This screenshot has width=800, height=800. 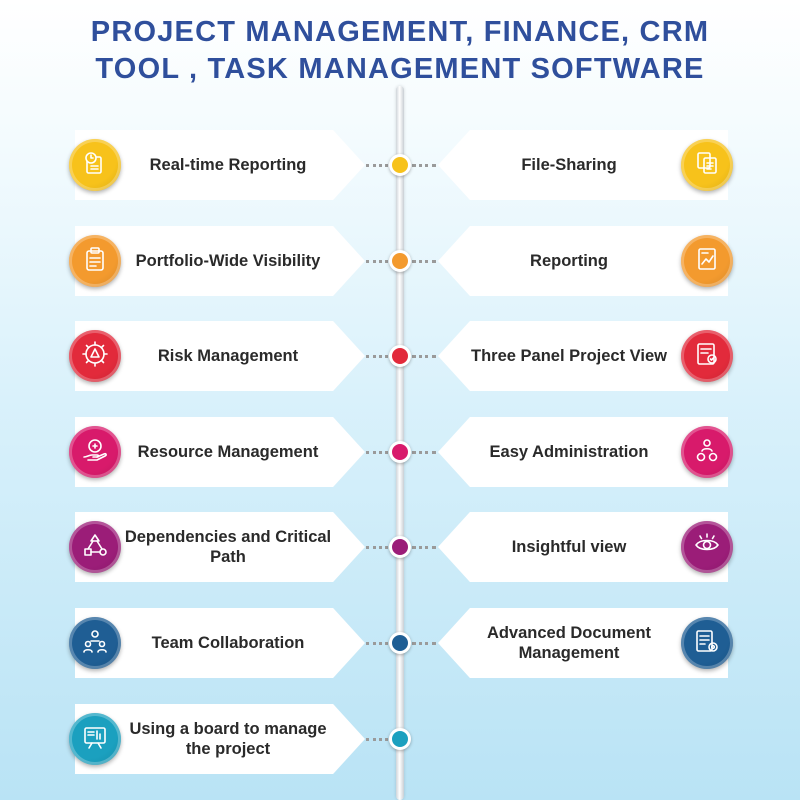 I want to click on feature-card-left: Team Collaboration, so click(x=220, y=643).